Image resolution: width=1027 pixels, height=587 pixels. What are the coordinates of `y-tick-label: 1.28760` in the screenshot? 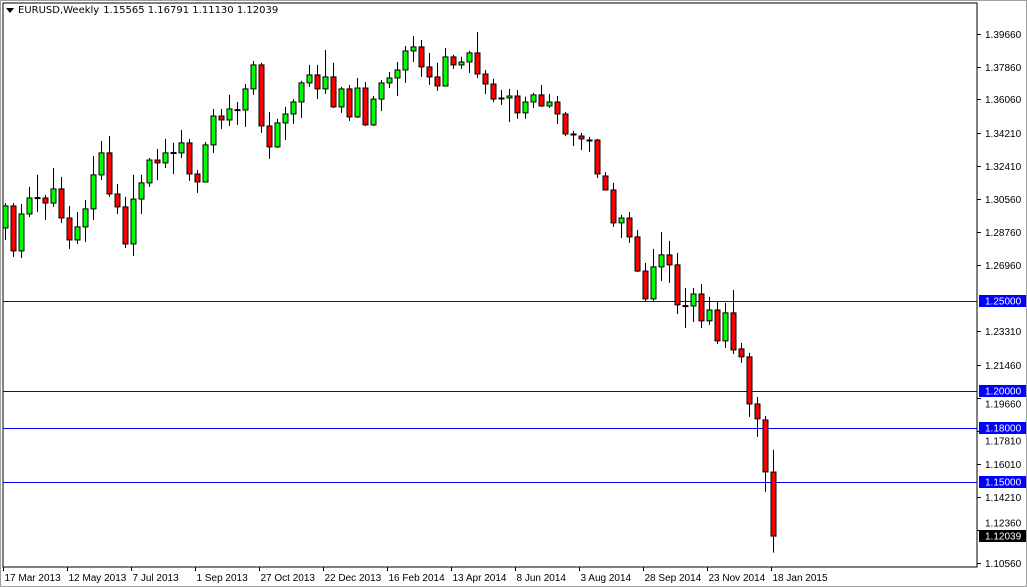 It's located at (1003, 233).